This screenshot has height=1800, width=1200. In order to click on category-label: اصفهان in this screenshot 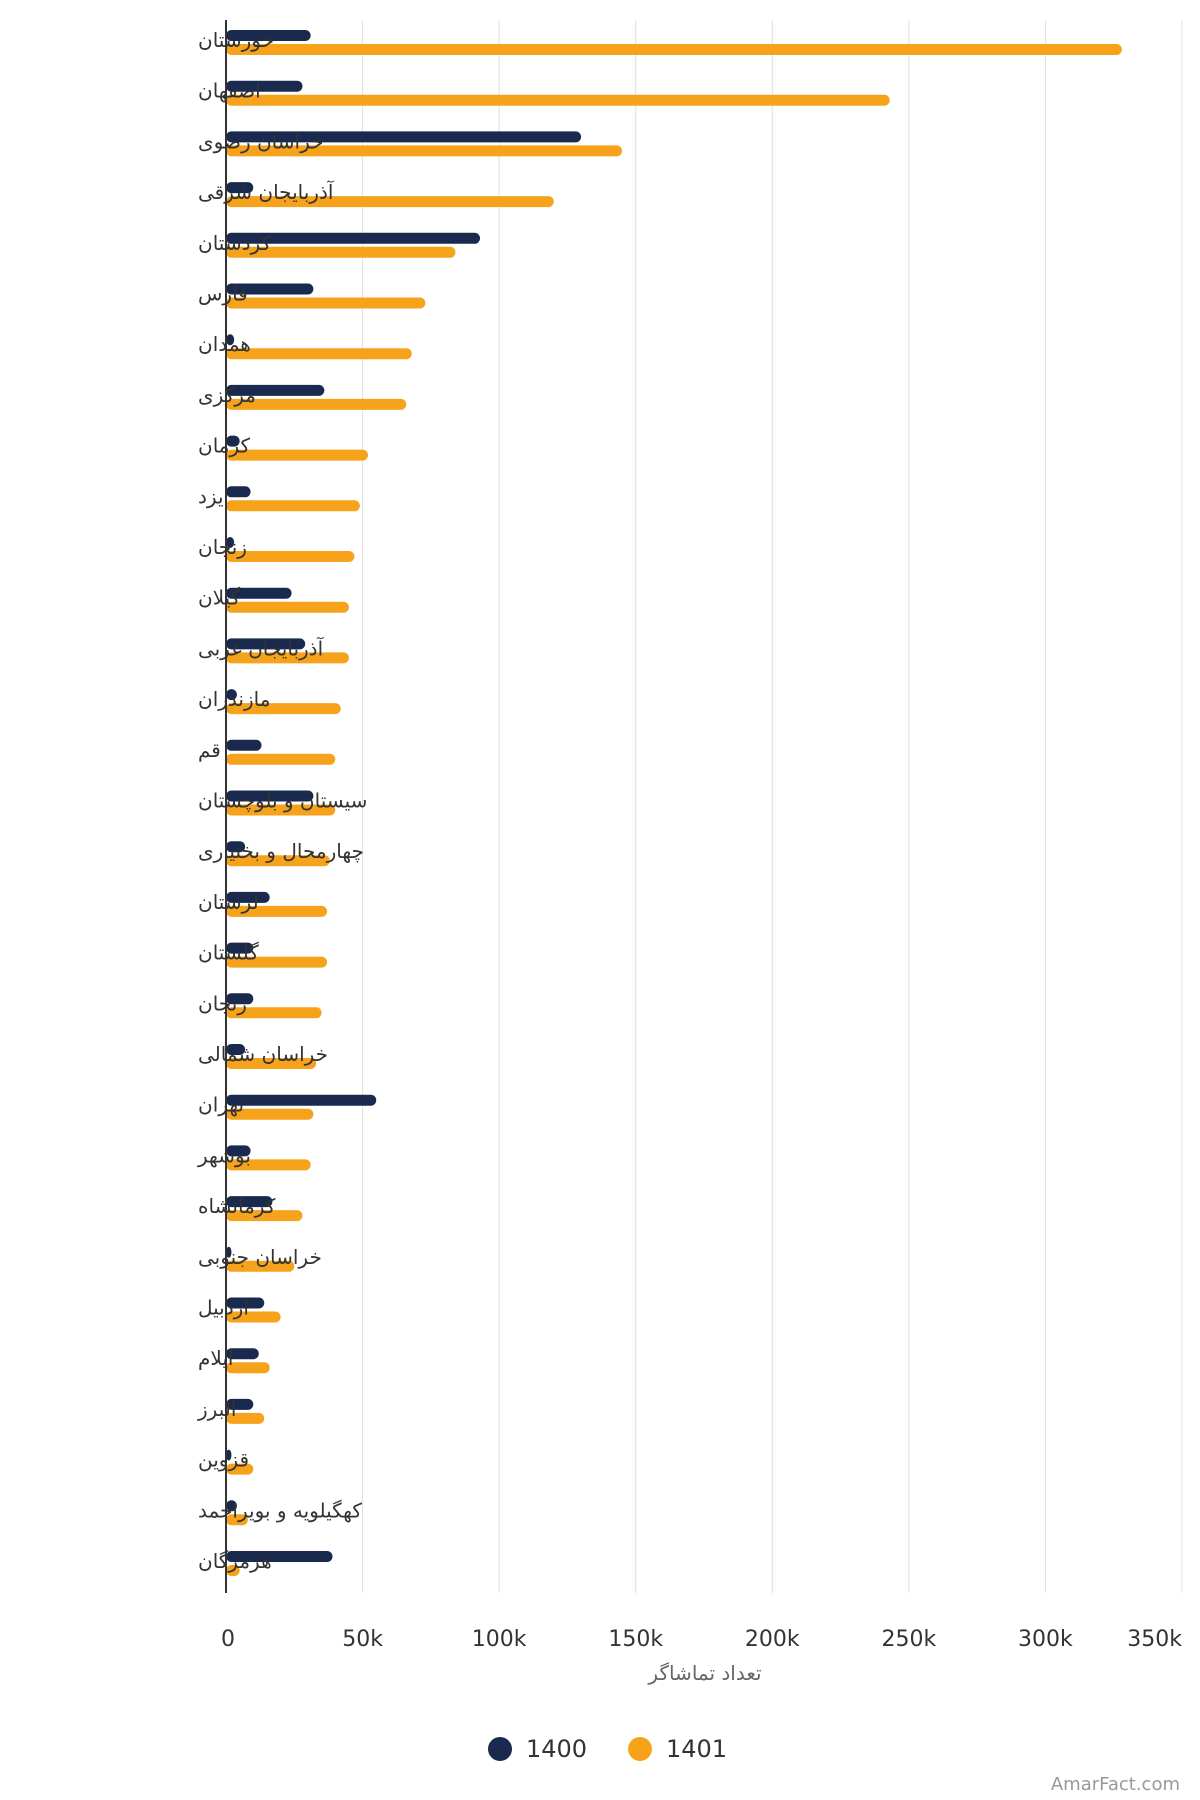, I will do `click(229, 91)`.